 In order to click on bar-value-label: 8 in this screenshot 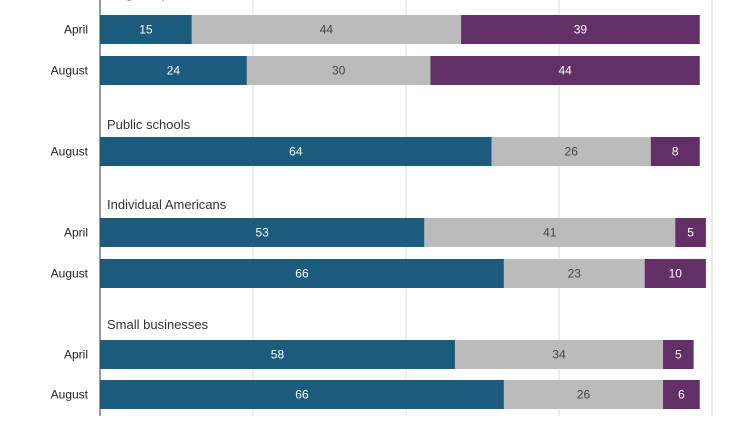, I will do `click(675, 152)`.